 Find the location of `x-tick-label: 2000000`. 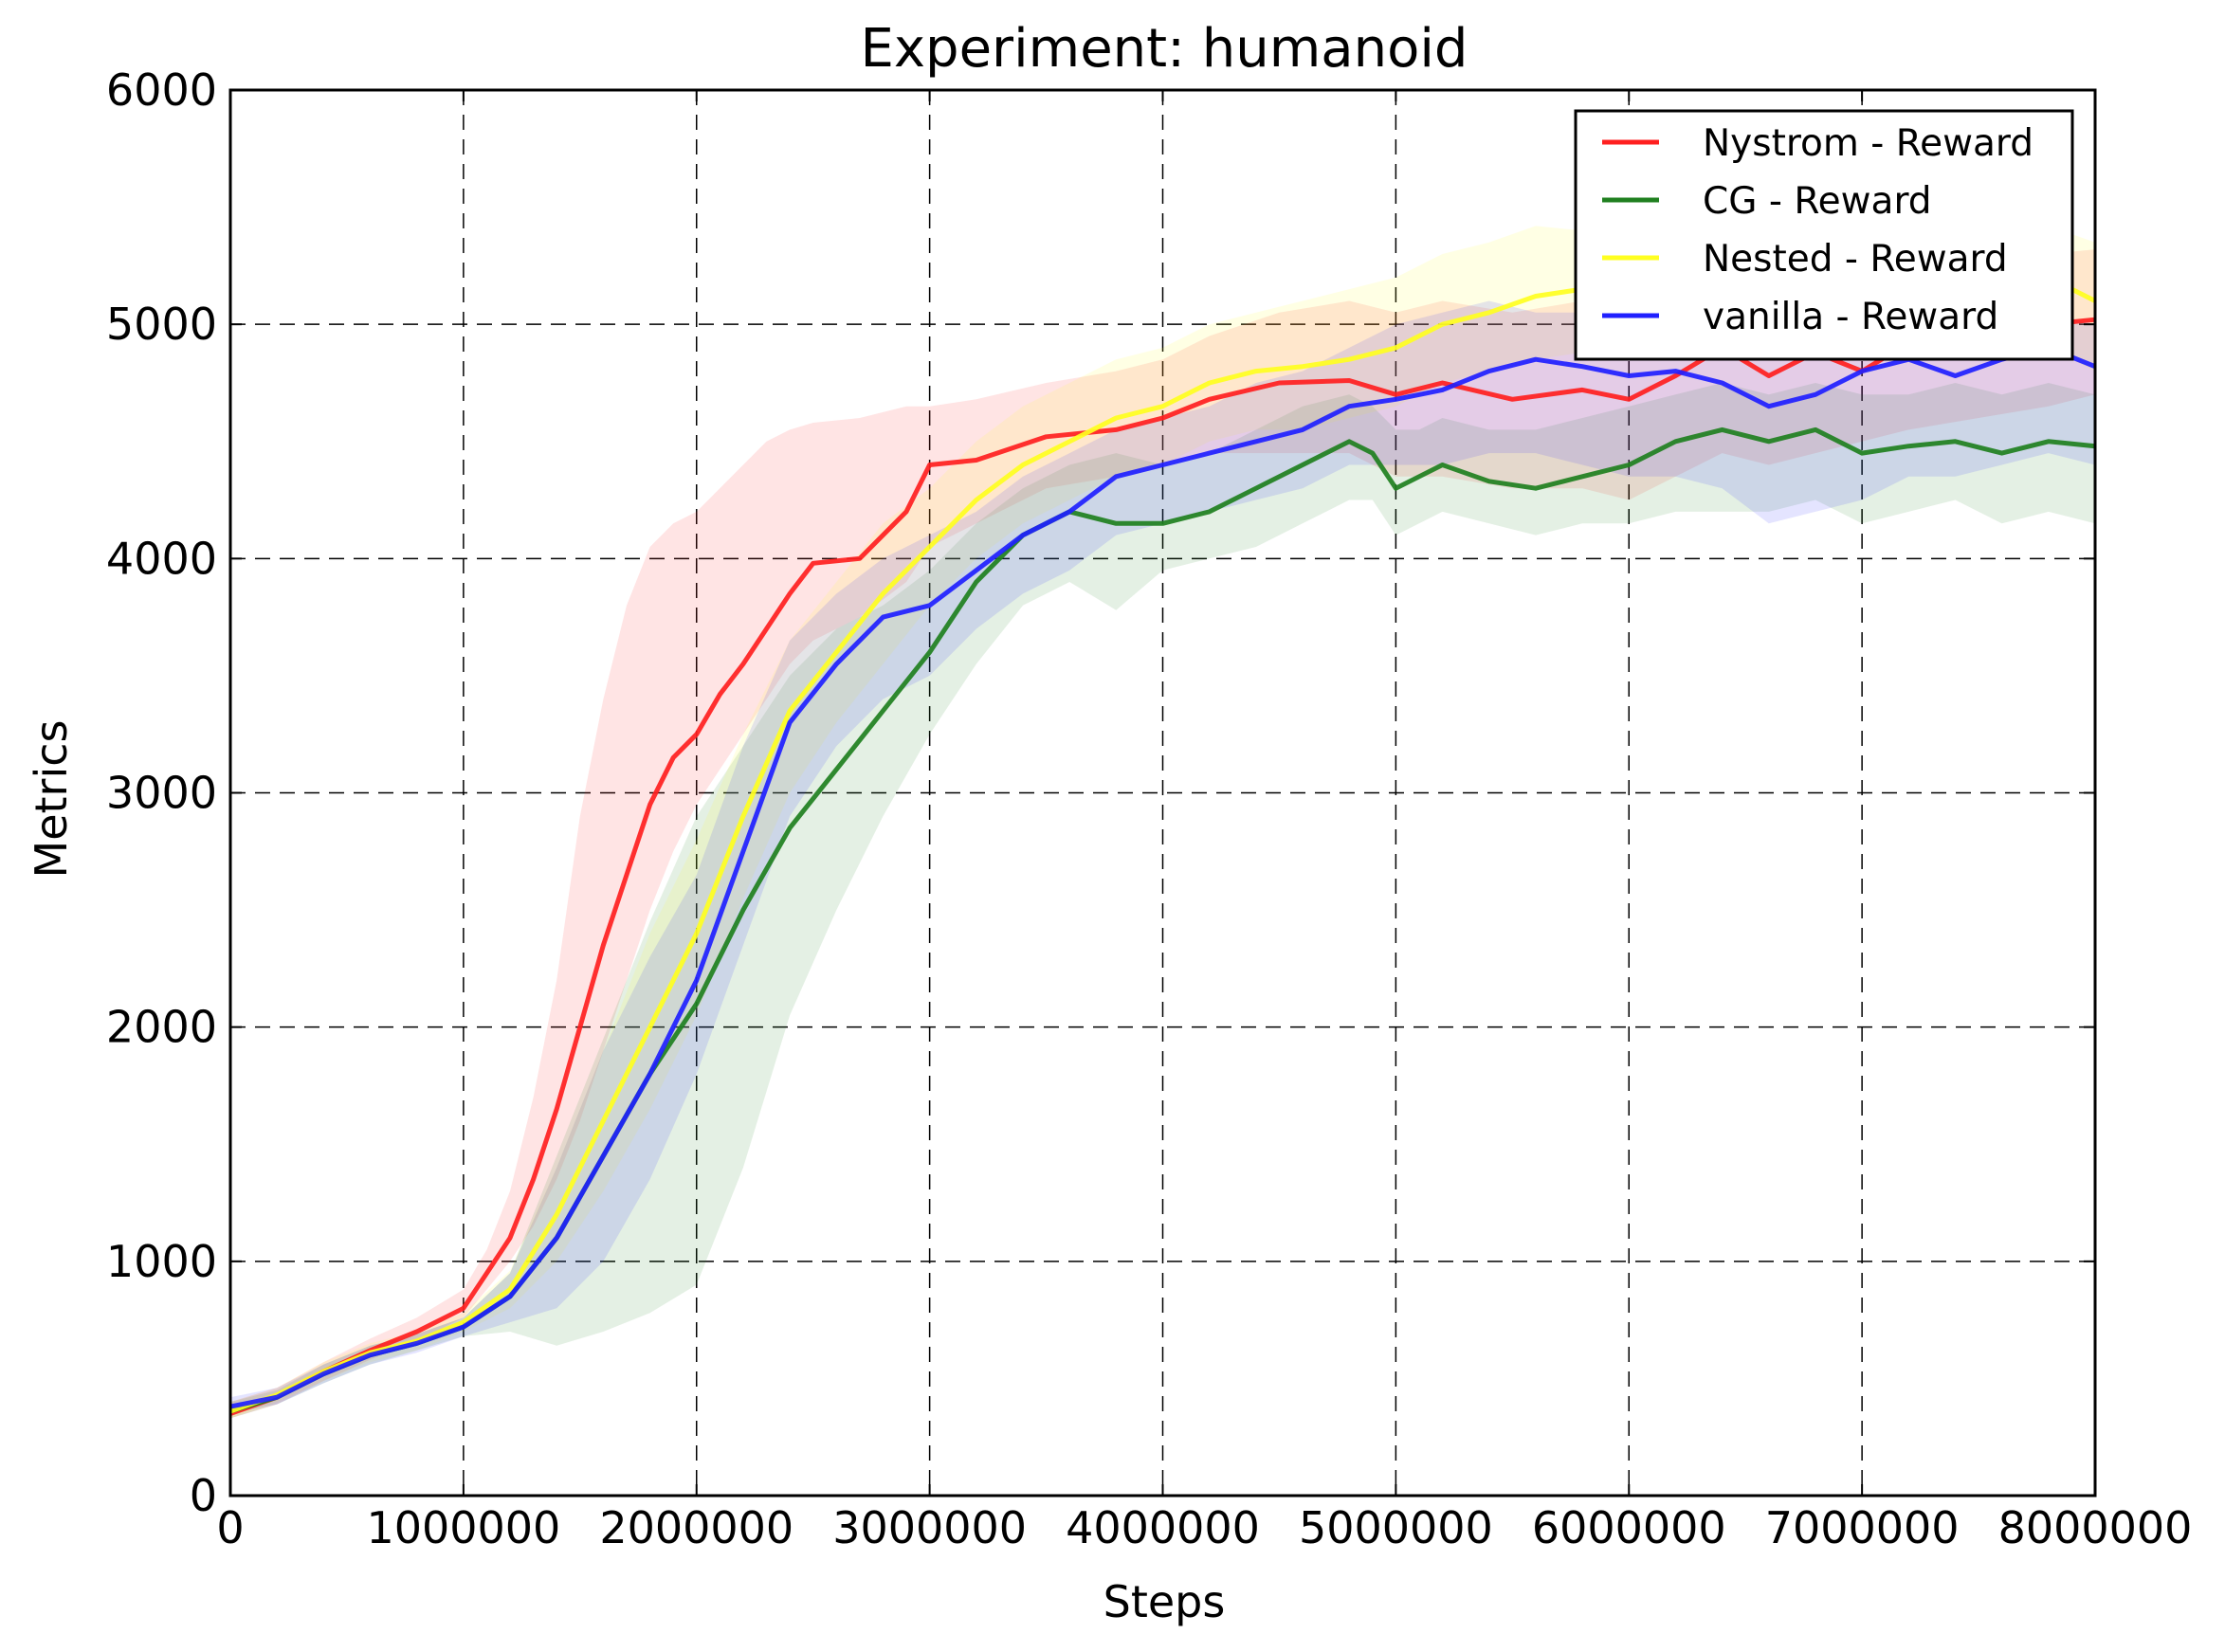

x-tick-label: 2000000 is located at coordinates (696, 1528).